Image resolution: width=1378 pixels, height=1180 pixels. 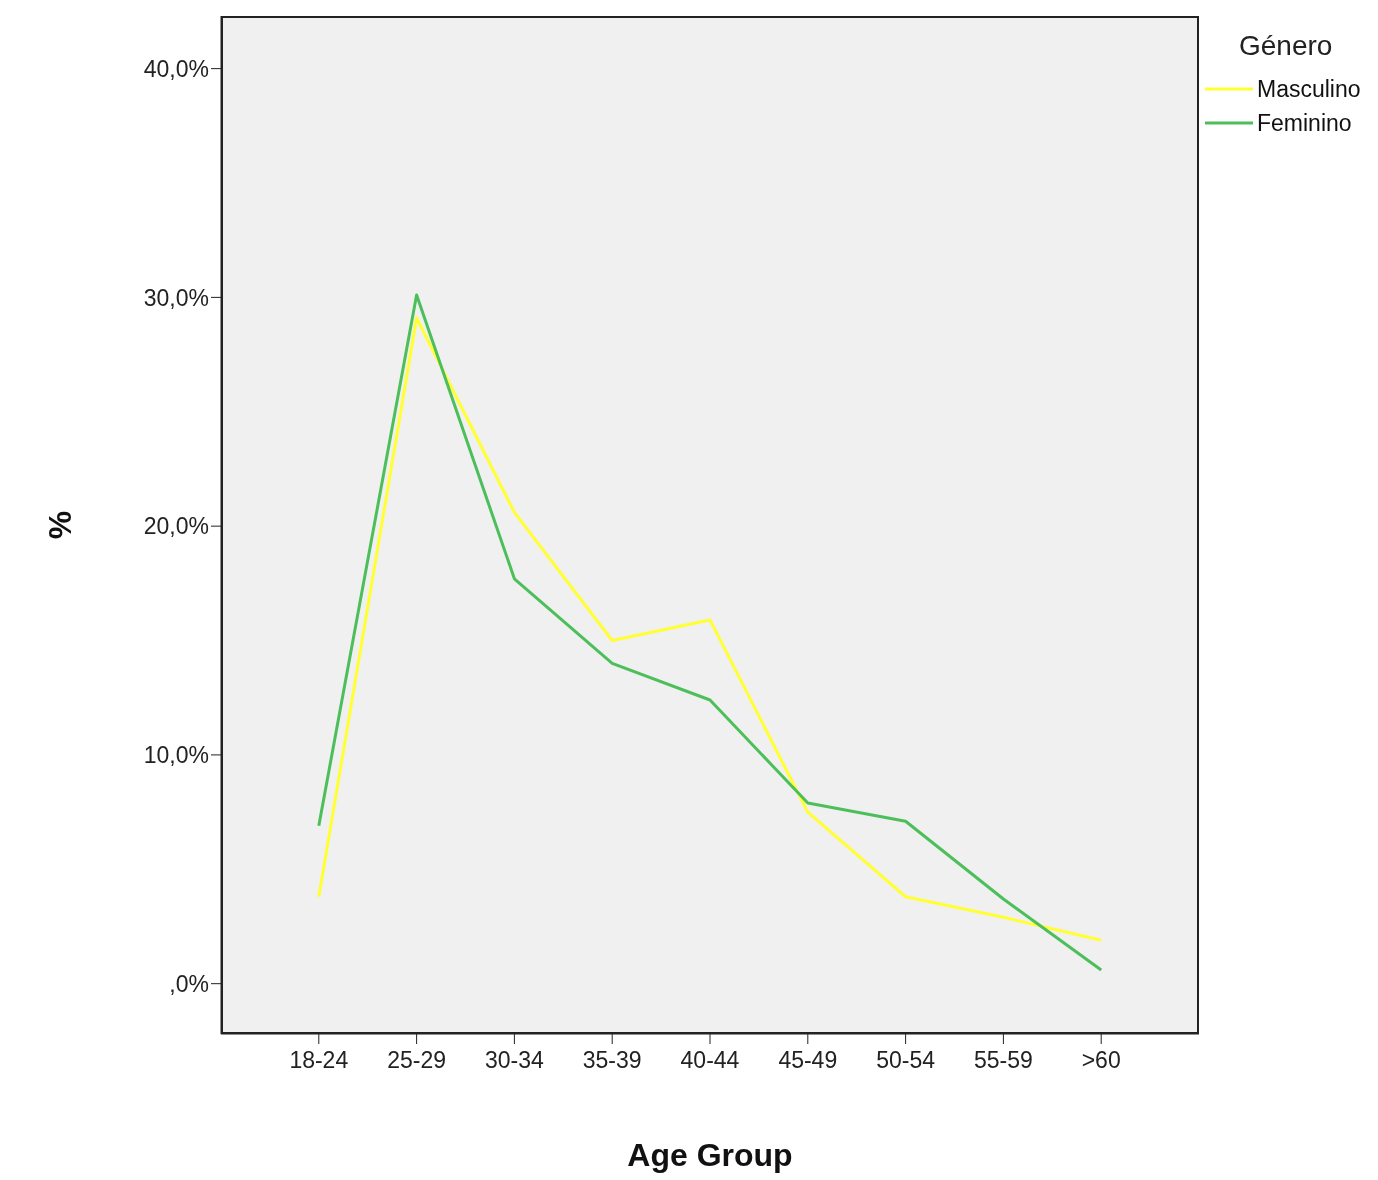 What do you see at coordinates (710, 1155) in the screenshot?
I see `x-axis-title: Age Group` at bounding box center [710, 1155].